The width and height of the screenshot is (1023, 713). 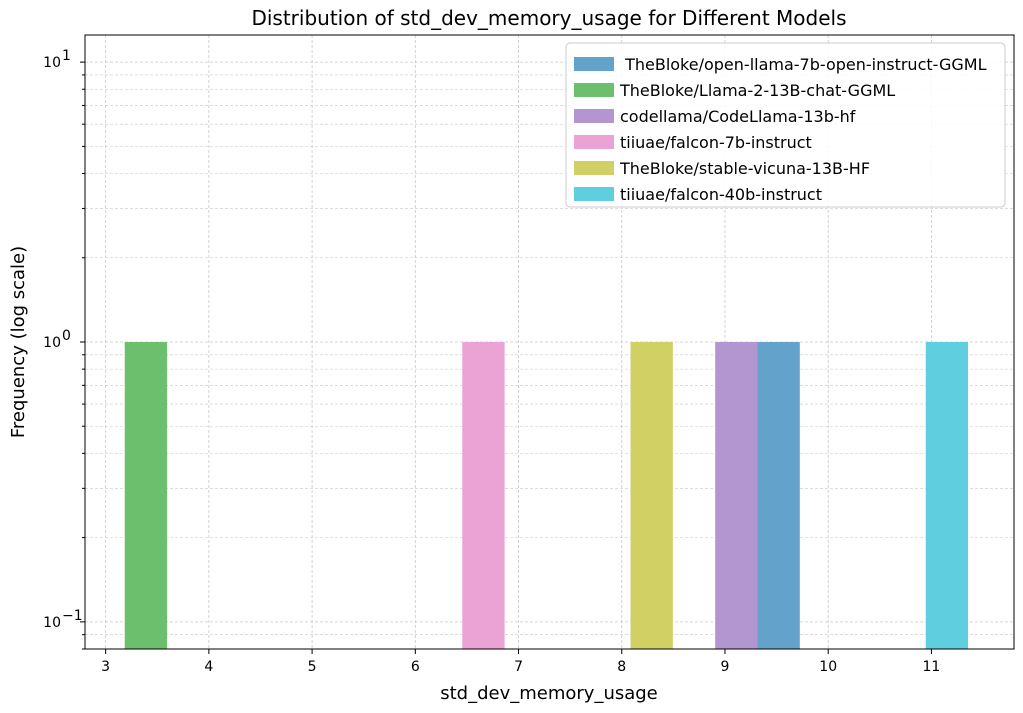 I want to click on legend-label: codellama/CodeLlama-13b-hf, so click(x=738, y=116).